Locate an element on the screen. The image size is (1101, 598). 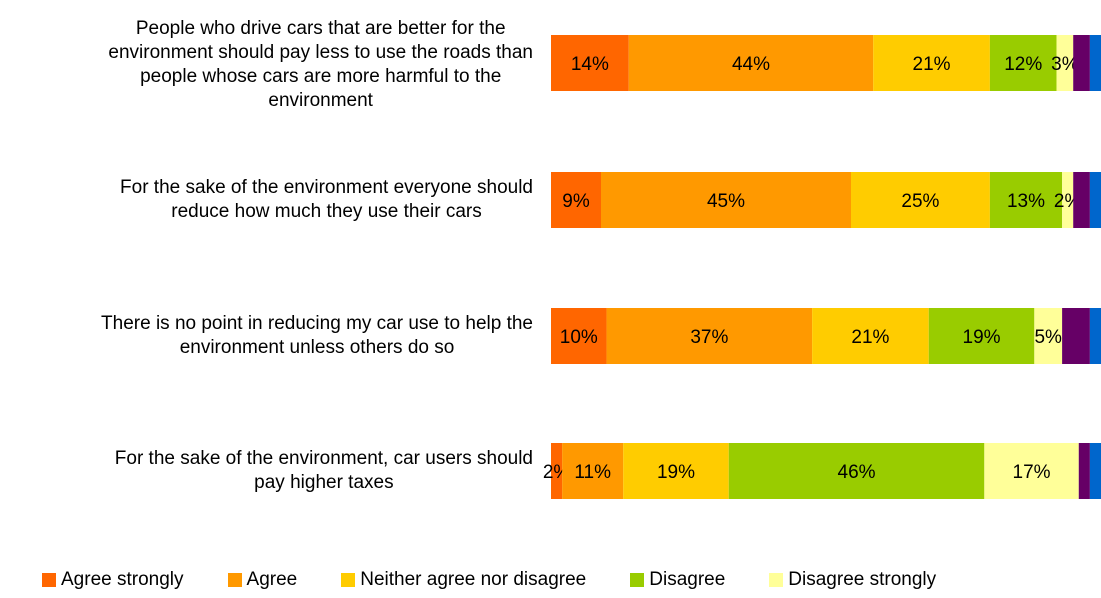
data-label: 14% is located at coordinates (590, 64).